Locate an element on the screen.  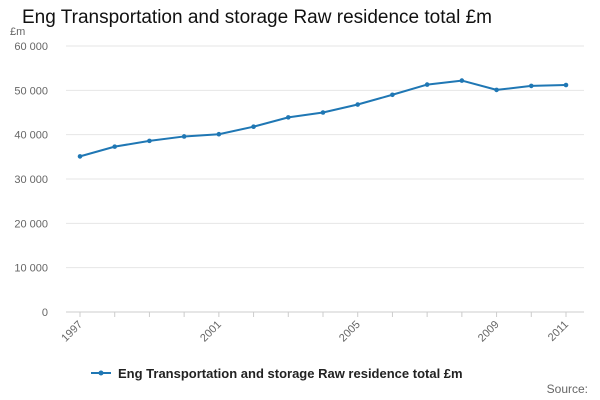
x-tick-label: 2009 is located at coordinates (489, 332).